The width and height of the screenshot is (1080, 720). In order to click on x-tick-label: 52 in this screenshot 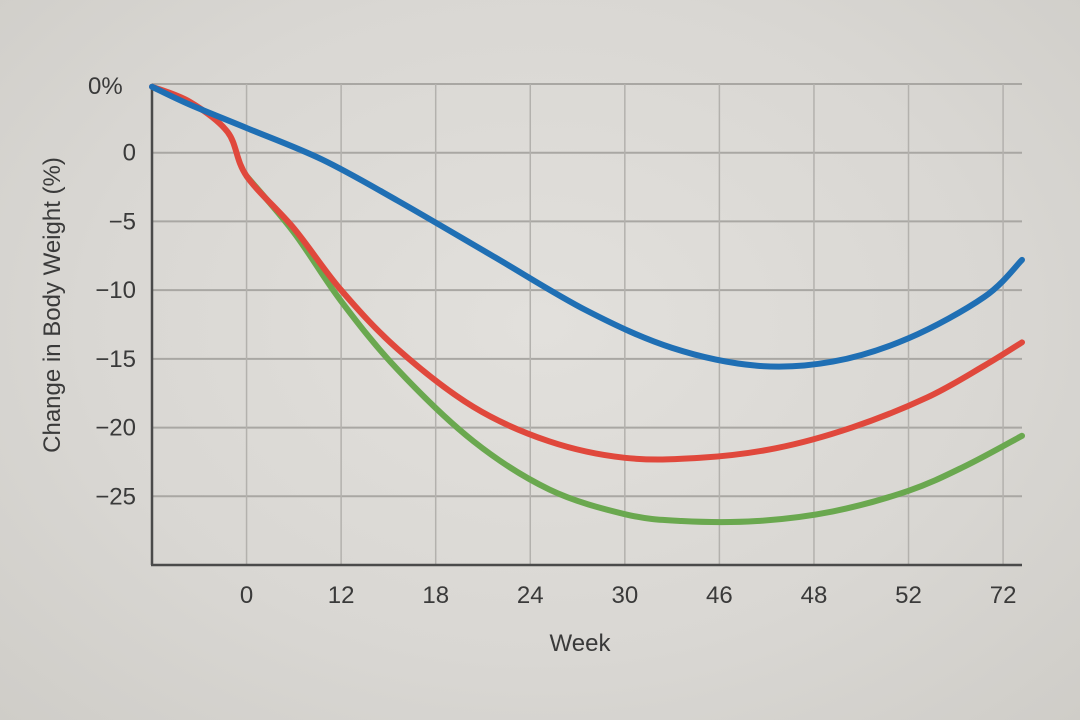, I will do `click(908, 595)`.